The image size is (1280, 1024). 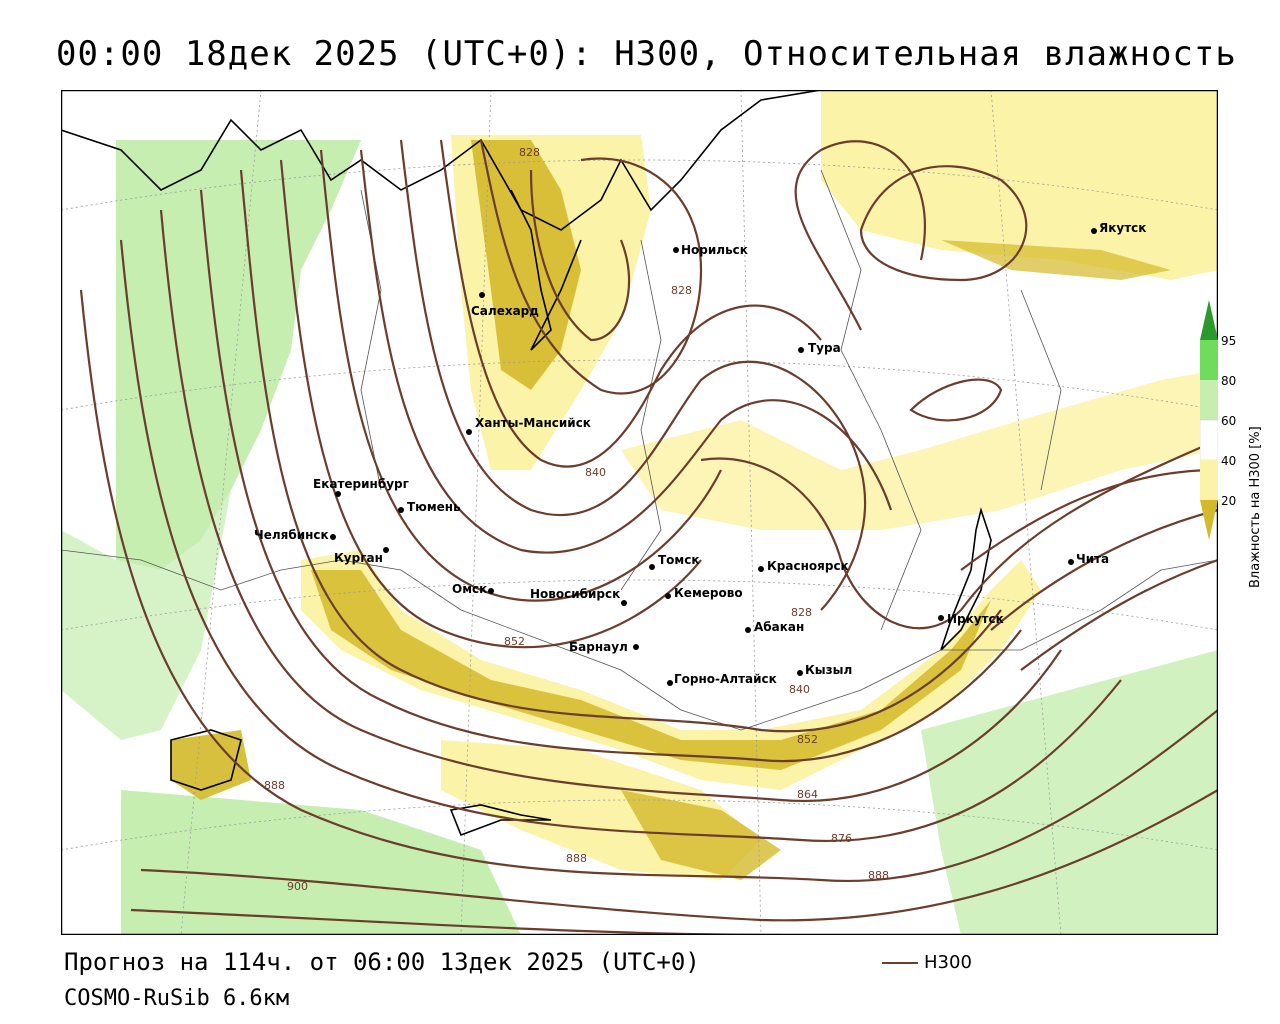 I want to click on humidity-area-yamal-dry, so click(x=526, y=265).